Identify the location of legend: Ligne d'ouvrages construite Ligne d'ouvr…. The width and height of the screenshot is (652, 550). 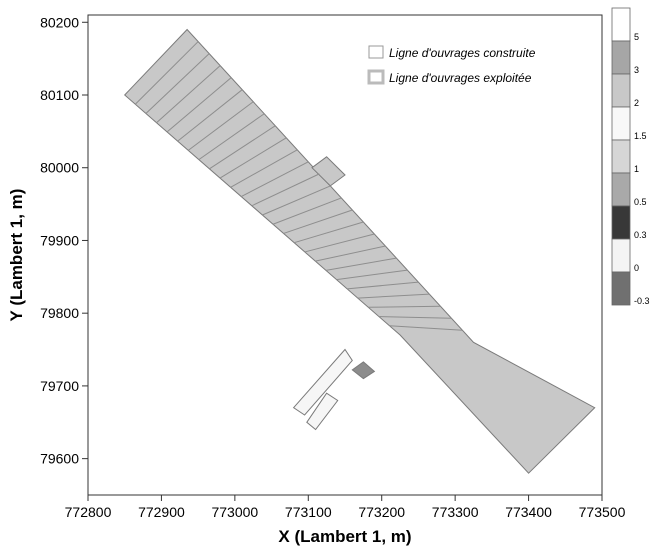
(451, 65).